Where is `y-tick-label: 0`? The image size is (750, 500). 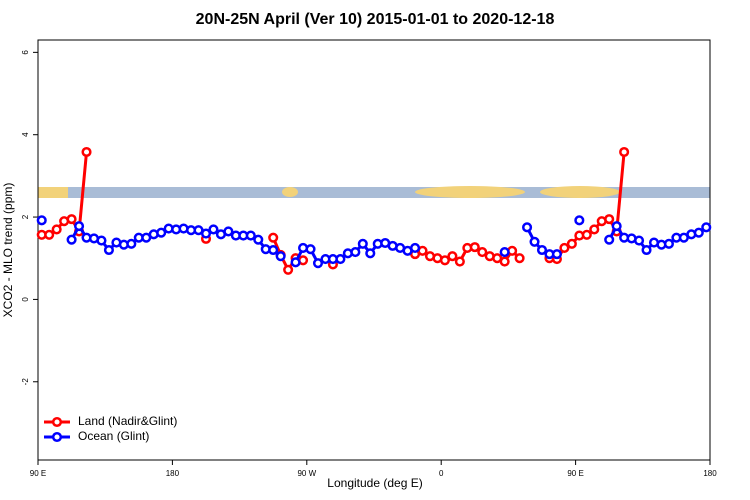 y-tick-label: 0 is located at coordinates (25, 299).